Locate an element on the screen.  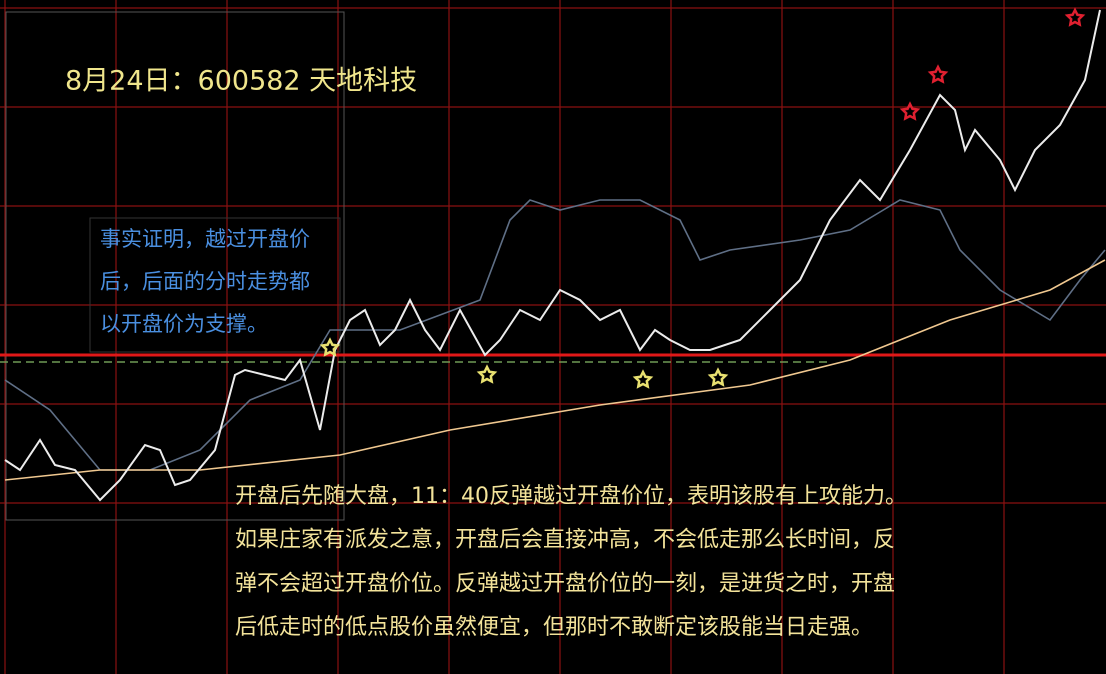
annotation: 开盘后先随大盘，11：40反弹越过开盘价位，表明该股有上攻能力。 is located at coordinates (571, 496).